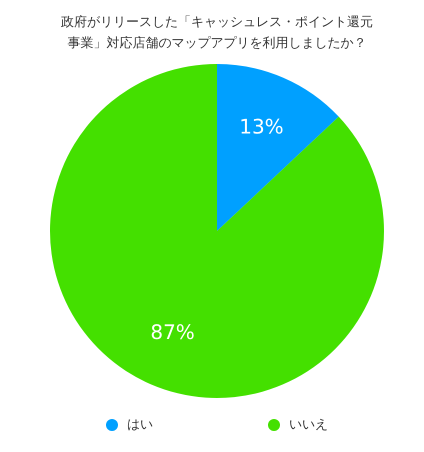 Image resolution: width=424 pixels, height=452 pixels. I want to click on legend-label: いいえ, so click(308, 424).